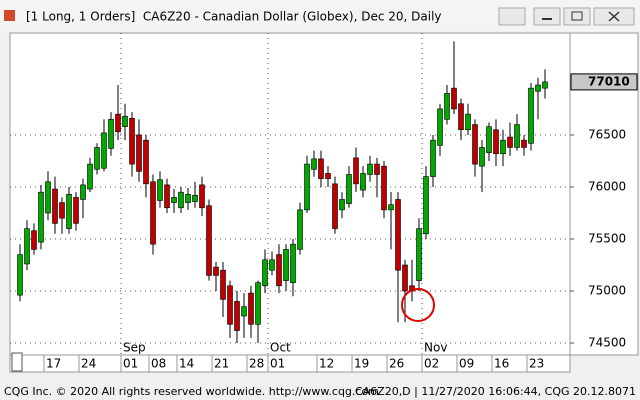 The height and width of the screenshot is (400, 640). Describe the element at coordinates (361, 364) in the screenshot. I see `x-tick-label: 19` at that location.